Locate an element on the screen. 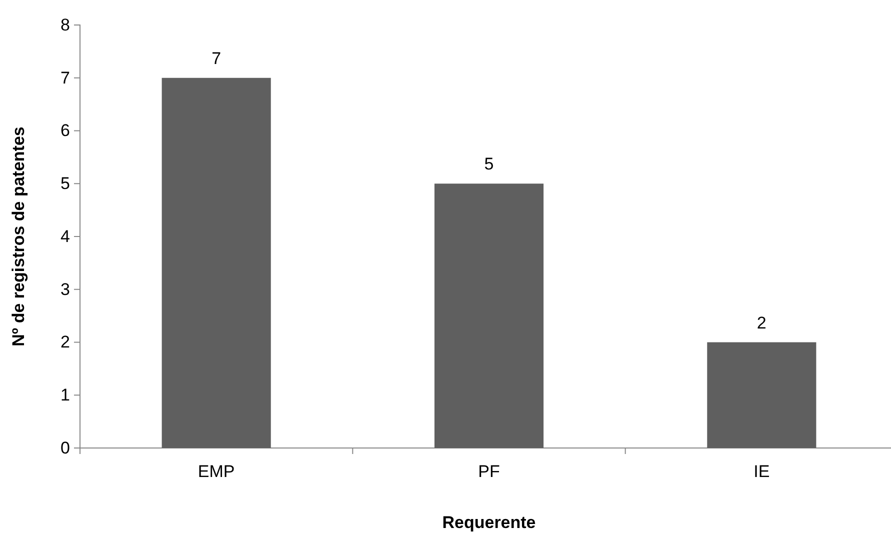 The width and height of the screenshot is (891, 534). x-tick-label: EMP is located at coordinates (216, 471).